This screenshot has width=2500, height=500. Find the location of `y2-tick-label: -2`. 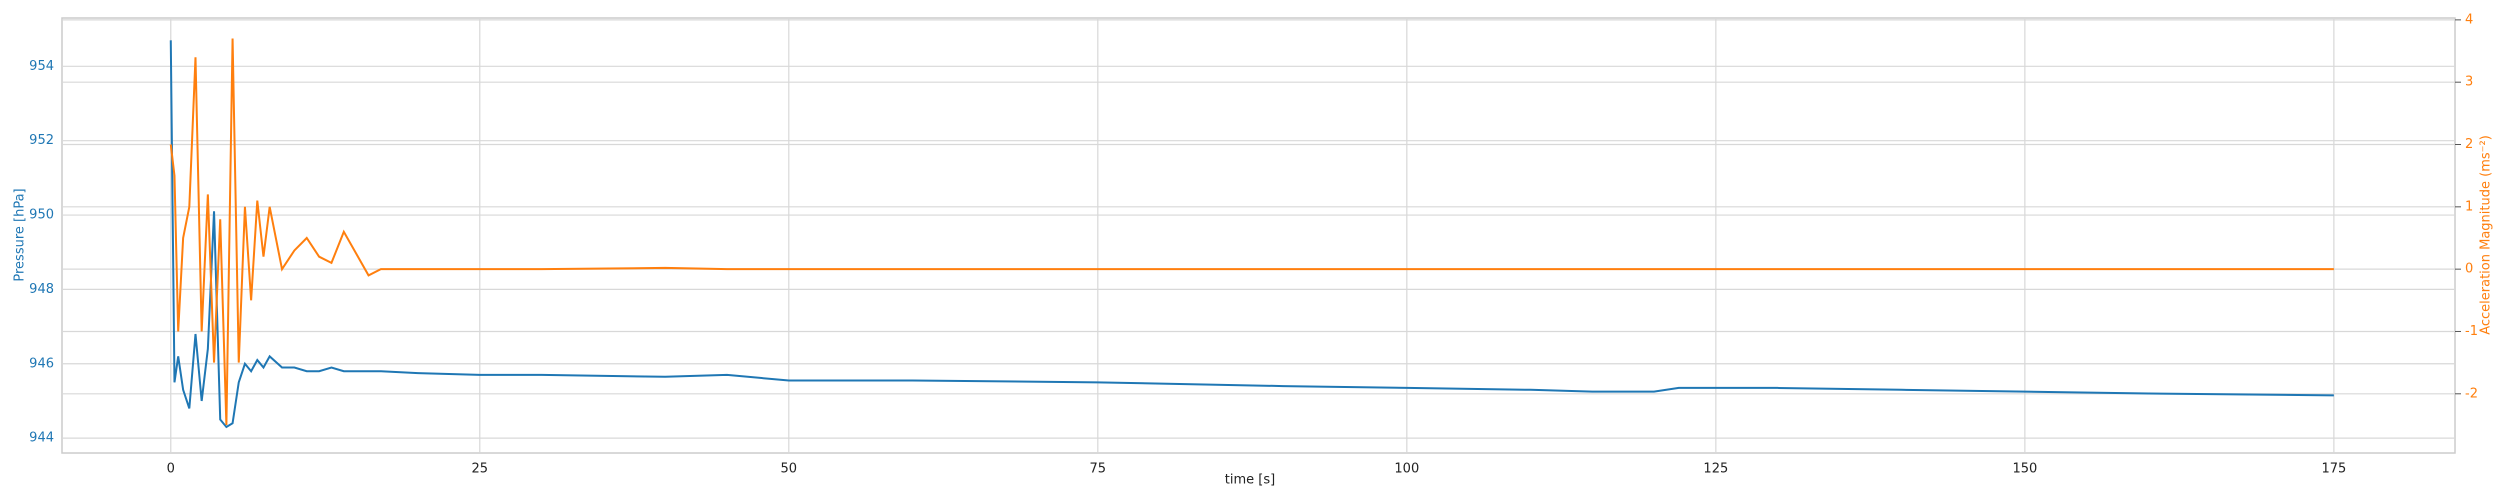

y2-tick-label: -2 is located at coordinates (2471, 393).